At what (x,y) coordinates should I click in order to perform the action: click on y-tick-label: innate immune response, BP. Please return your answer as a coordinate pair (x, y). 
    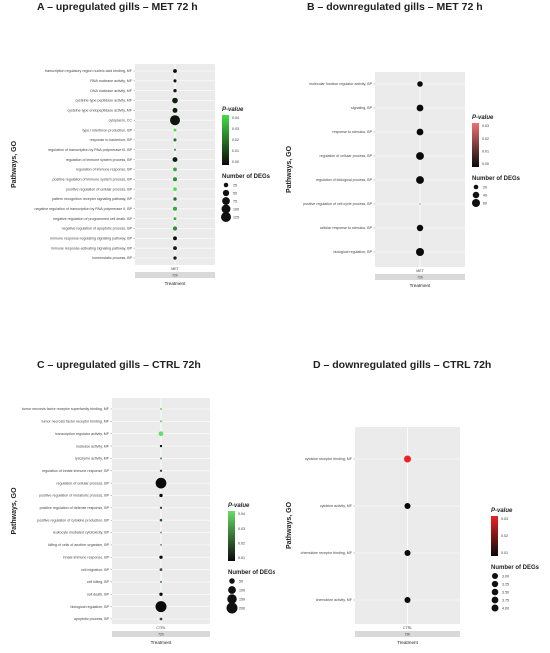
    Looking at the image, I should click on (86, 557).